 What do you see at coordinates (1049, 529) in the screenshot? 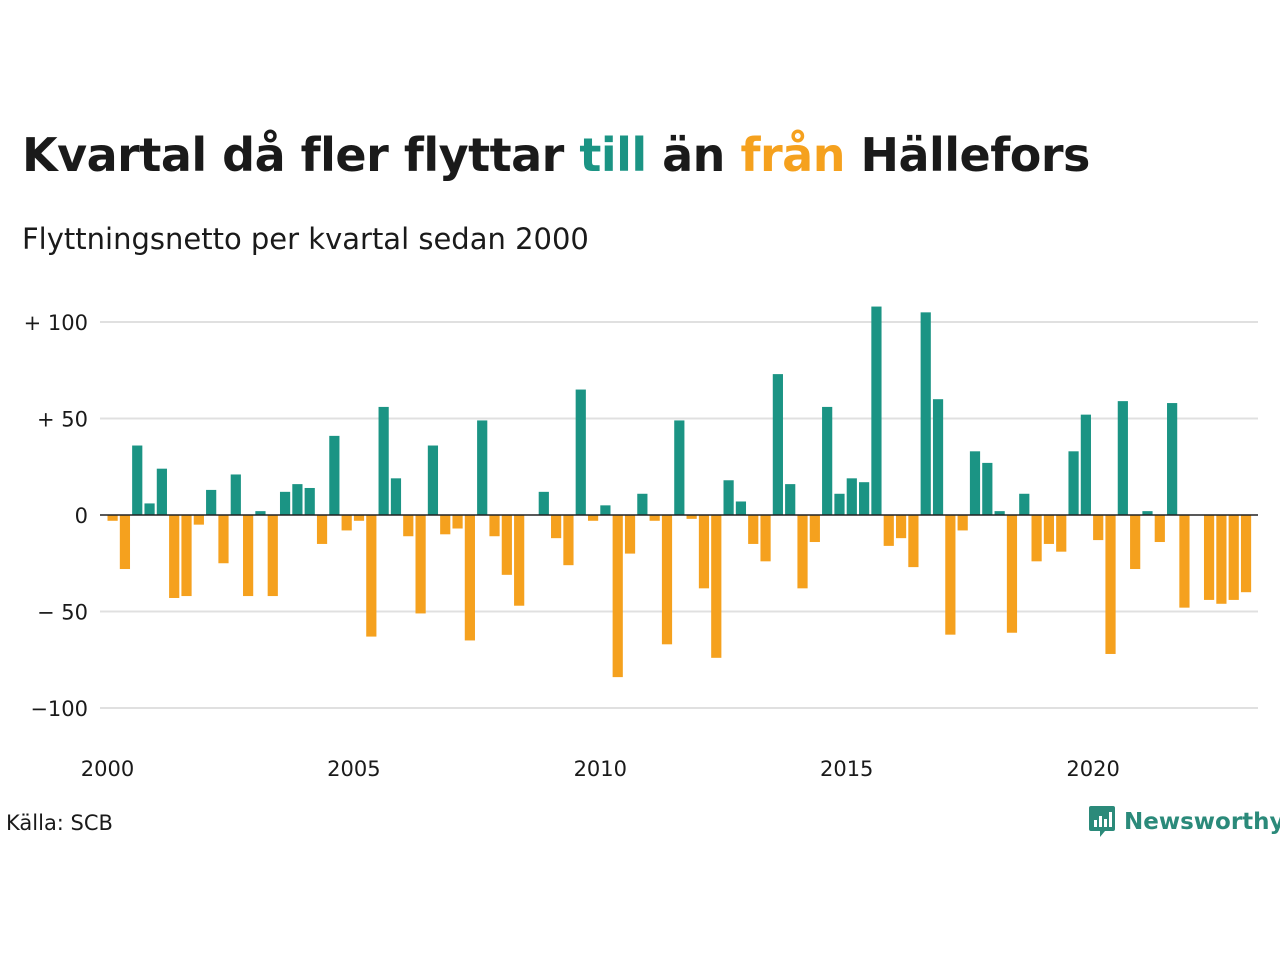
I see `bar-q77` at bounding box center [1049, 529].